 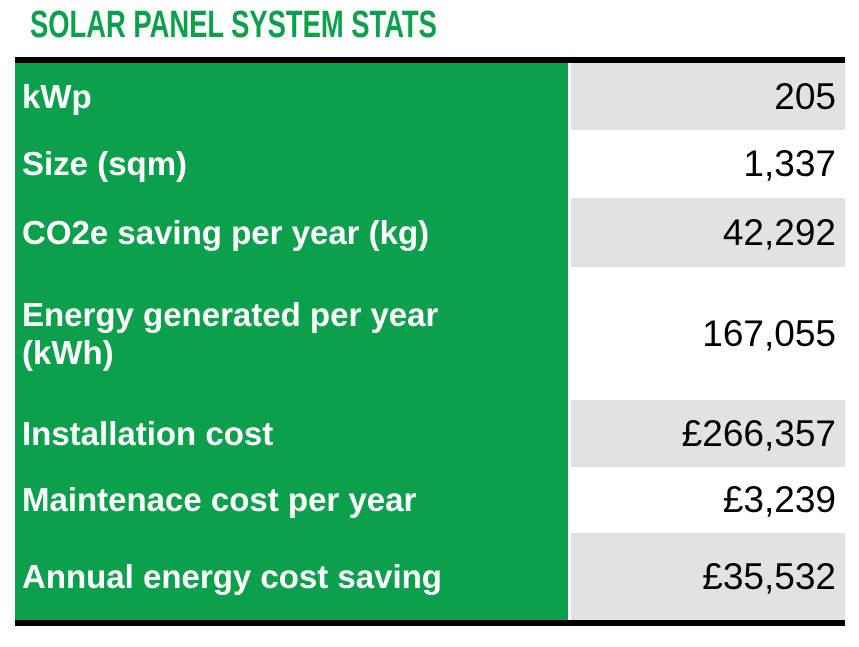 I want to click on stat-label: Installation cost, so click(x=291, y=433).